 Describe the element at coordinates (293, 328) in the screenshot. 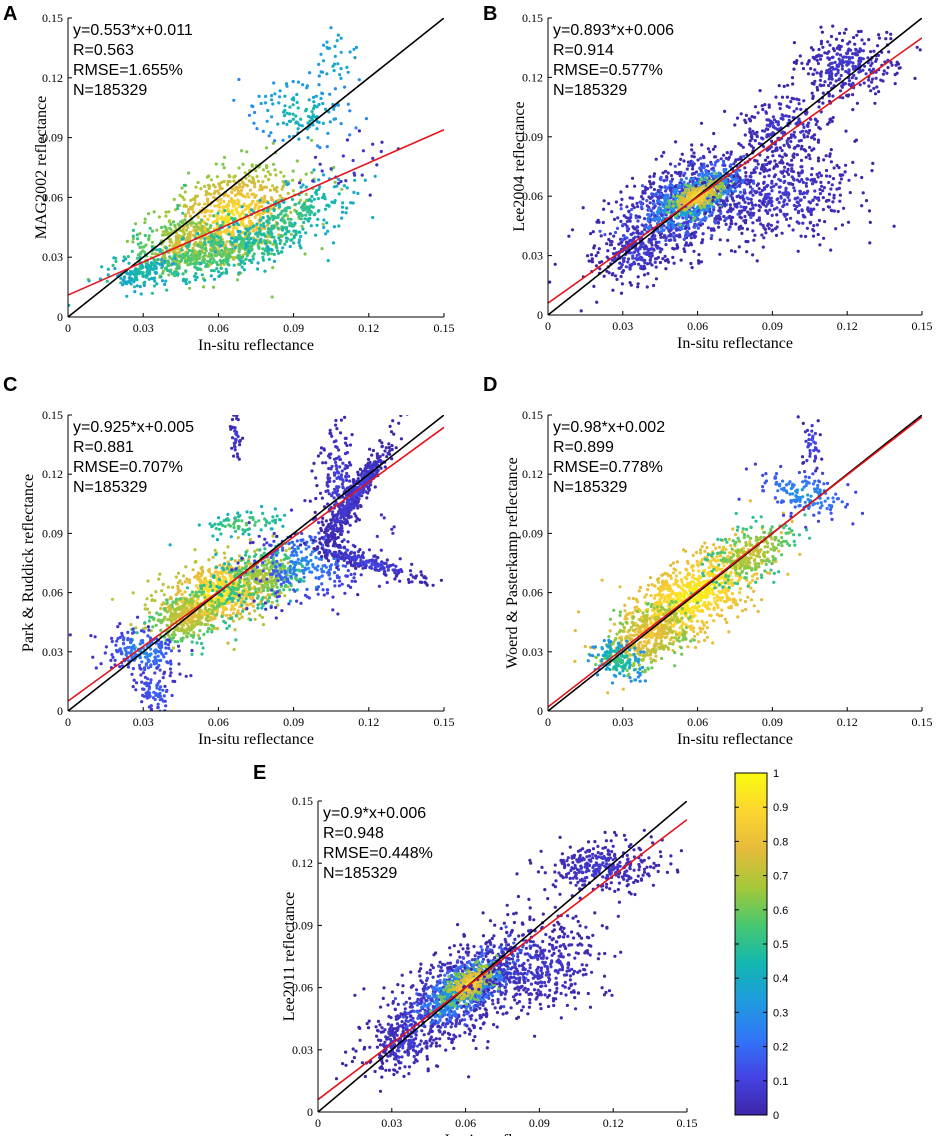

I see `x-tick-label: 0.09` at that location.